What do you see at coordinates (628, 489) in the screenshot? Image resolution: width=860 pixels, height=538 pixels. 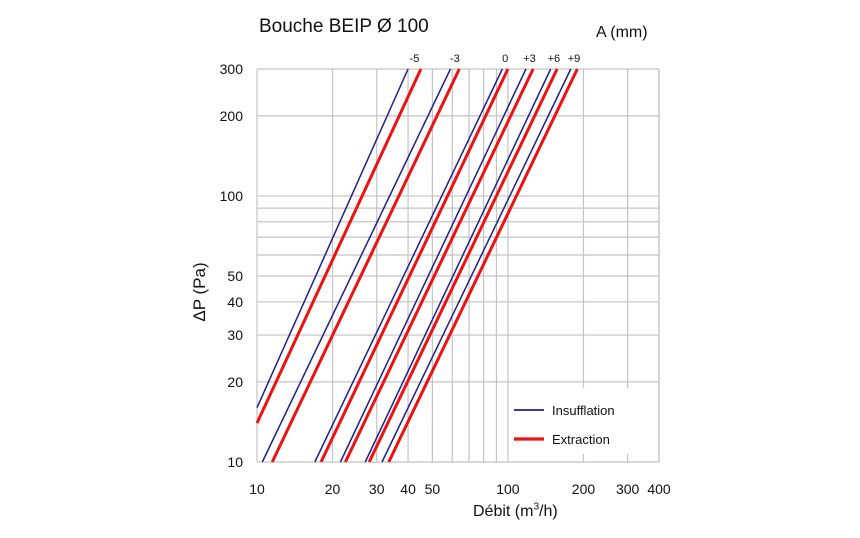 I see `x-tick-label: 300` at bounding box center [628, 489].